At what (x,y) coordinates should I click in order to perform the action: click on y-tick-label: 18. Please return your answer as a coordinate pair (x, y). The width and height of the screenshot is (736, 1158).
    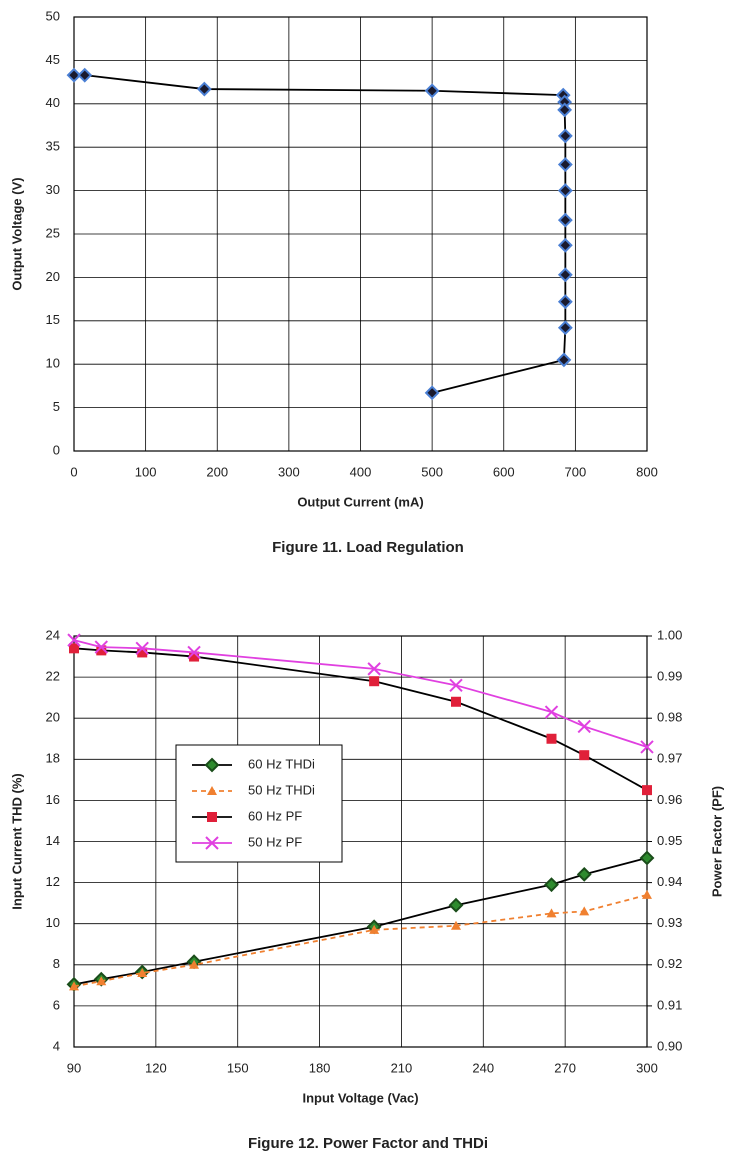
    Looking at the image, I should click on (53, 758).